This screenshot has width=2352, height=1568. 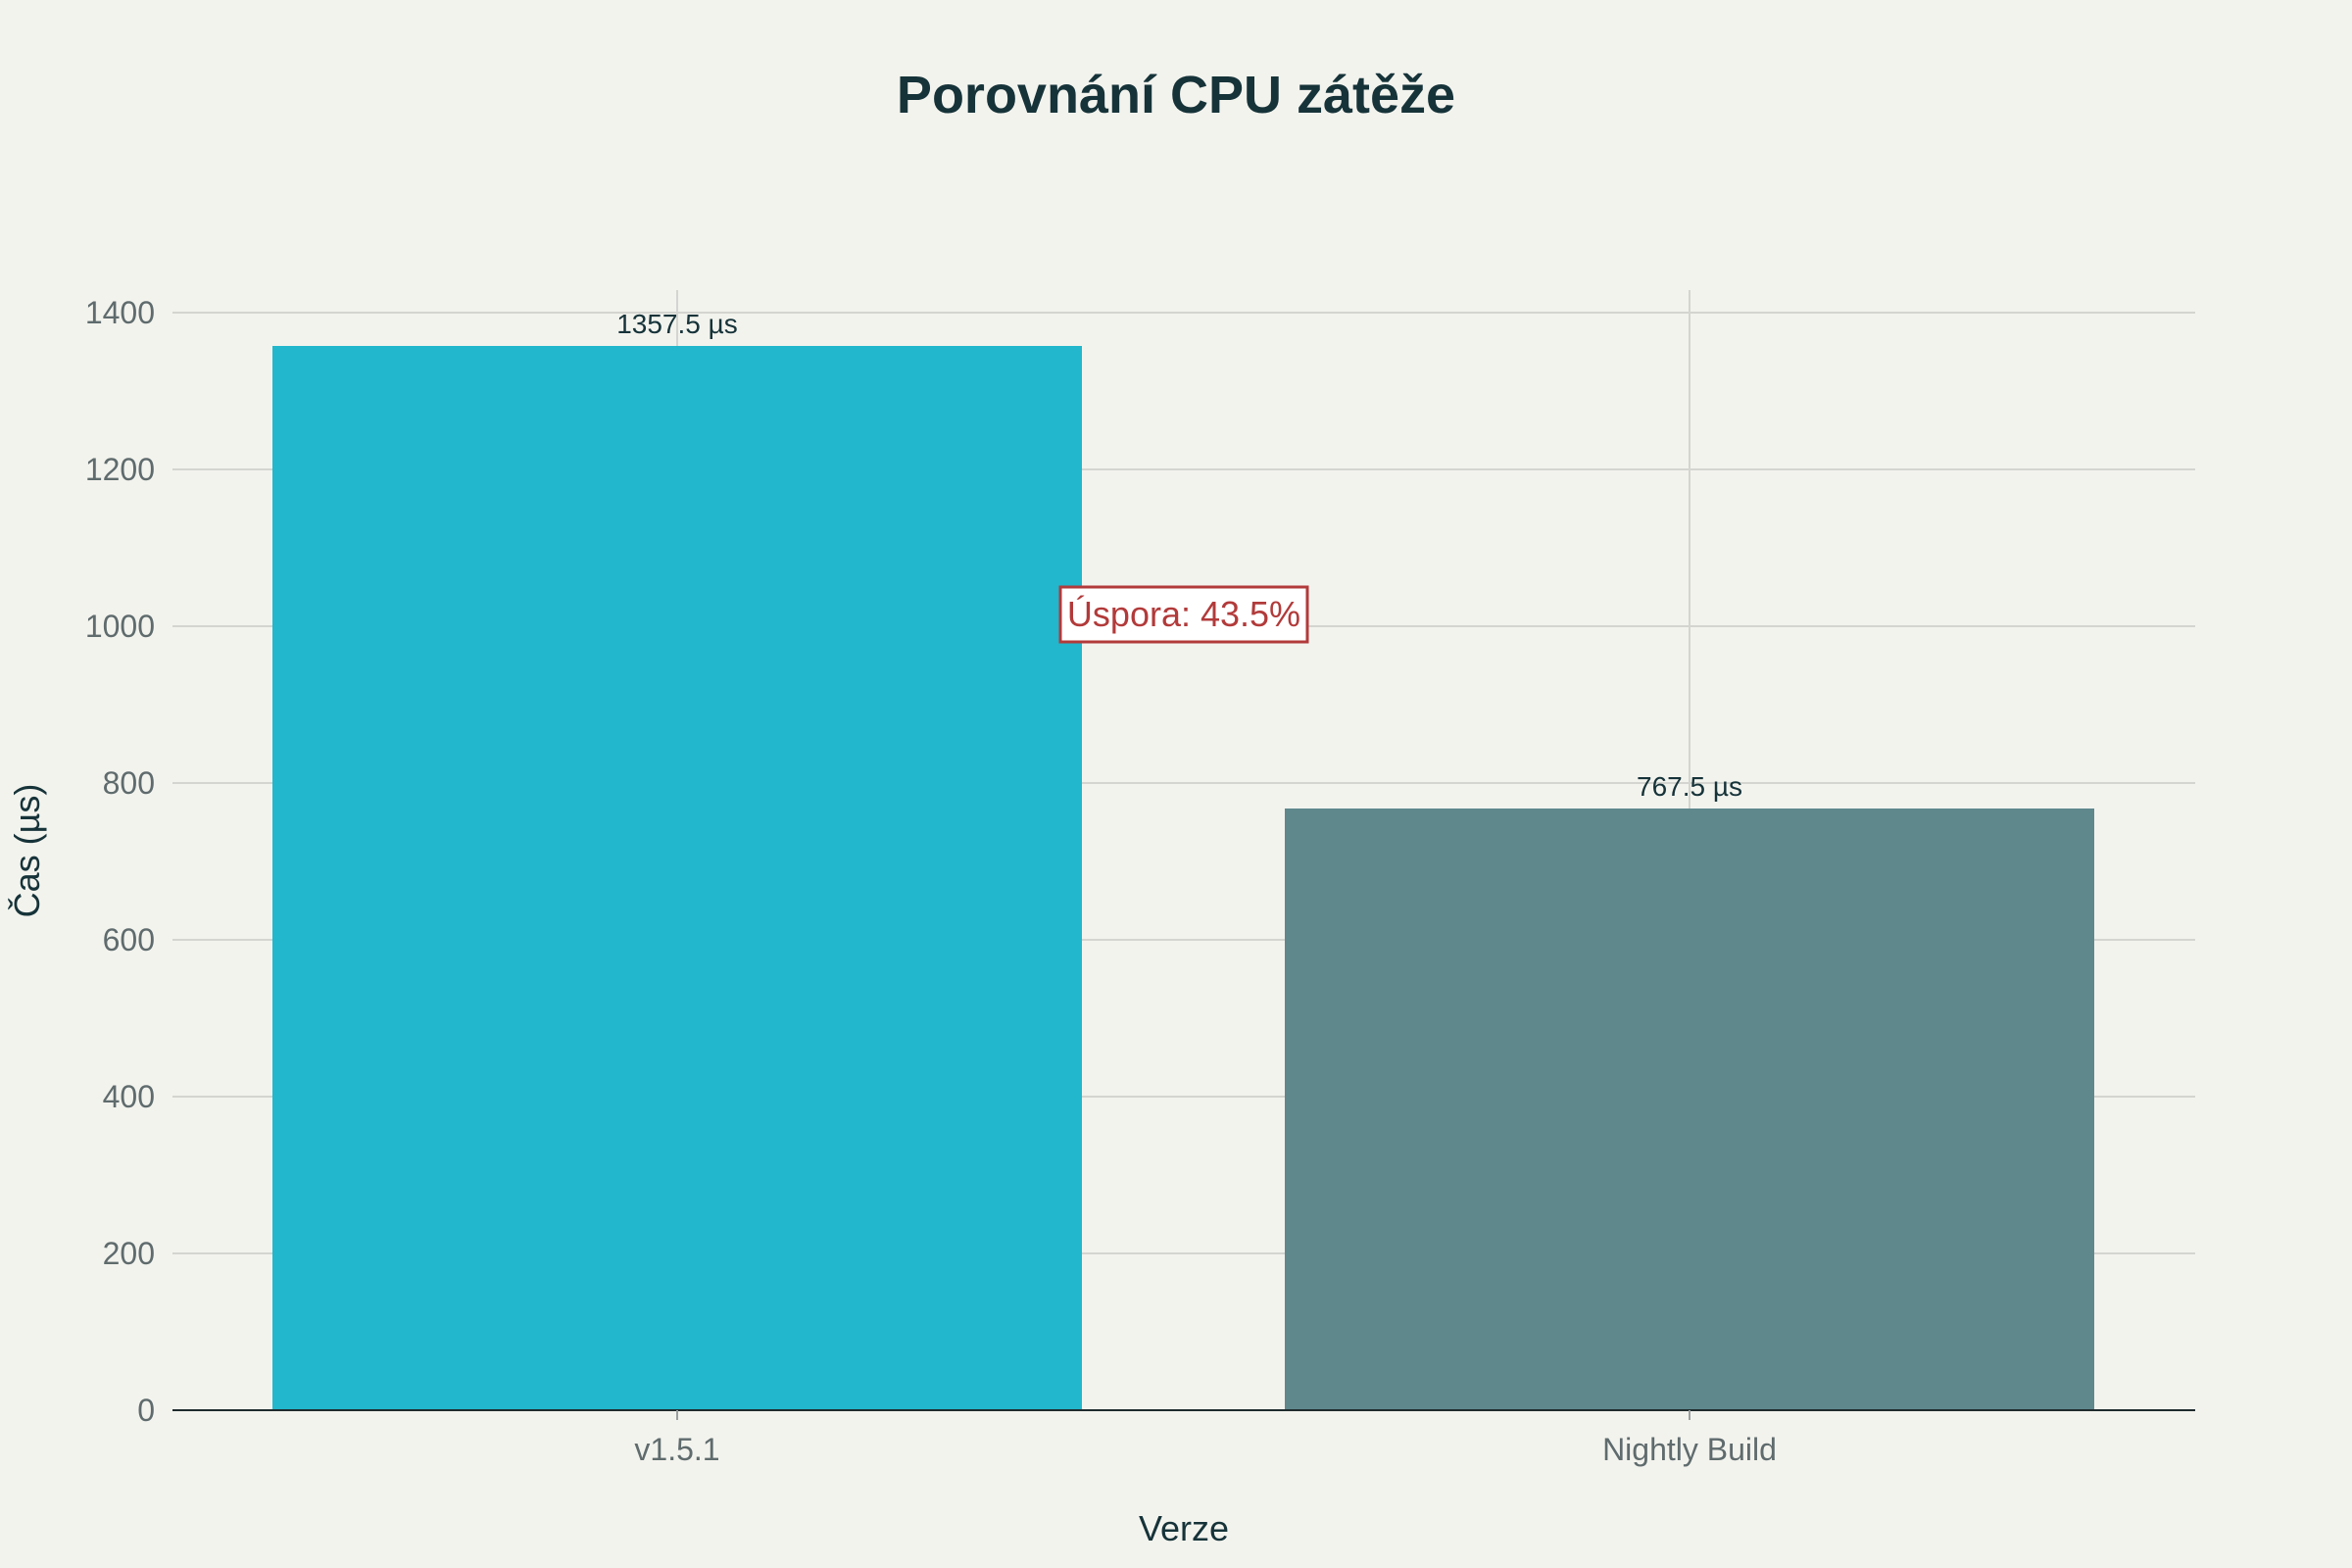 I want to click on chart-title: Porovnání CPU zátěže, so click(x=1176, y=95).